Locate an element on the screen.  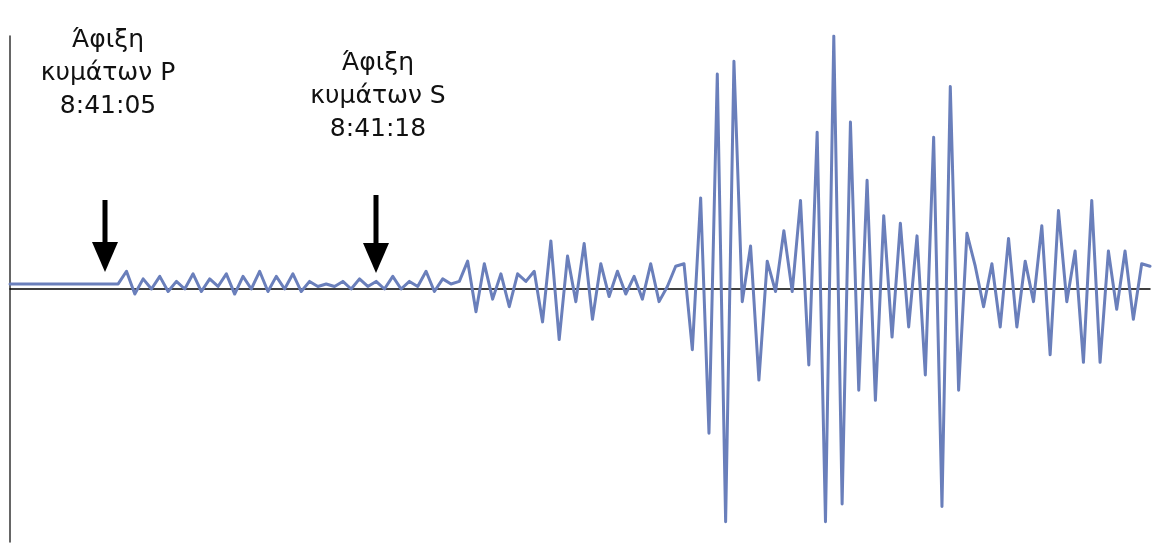
annotation: Άφιξη κυμάτων P 8:41:05 is located at coordinates (108, 72).